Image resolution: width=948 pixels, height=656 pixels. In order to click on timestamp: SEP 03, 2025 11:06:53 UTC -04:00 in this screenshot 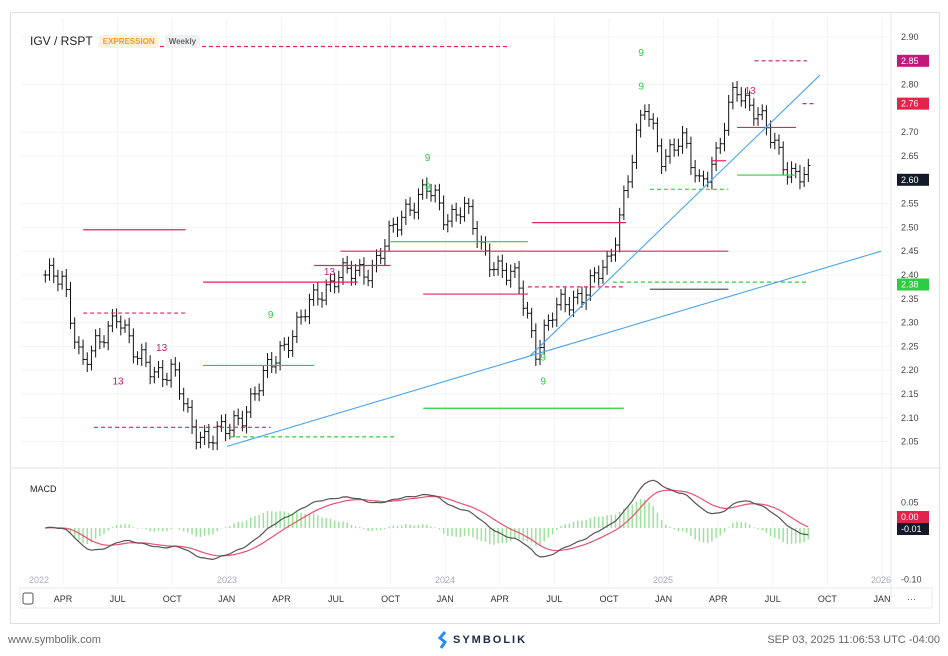, I will do `click(853, 640)`.